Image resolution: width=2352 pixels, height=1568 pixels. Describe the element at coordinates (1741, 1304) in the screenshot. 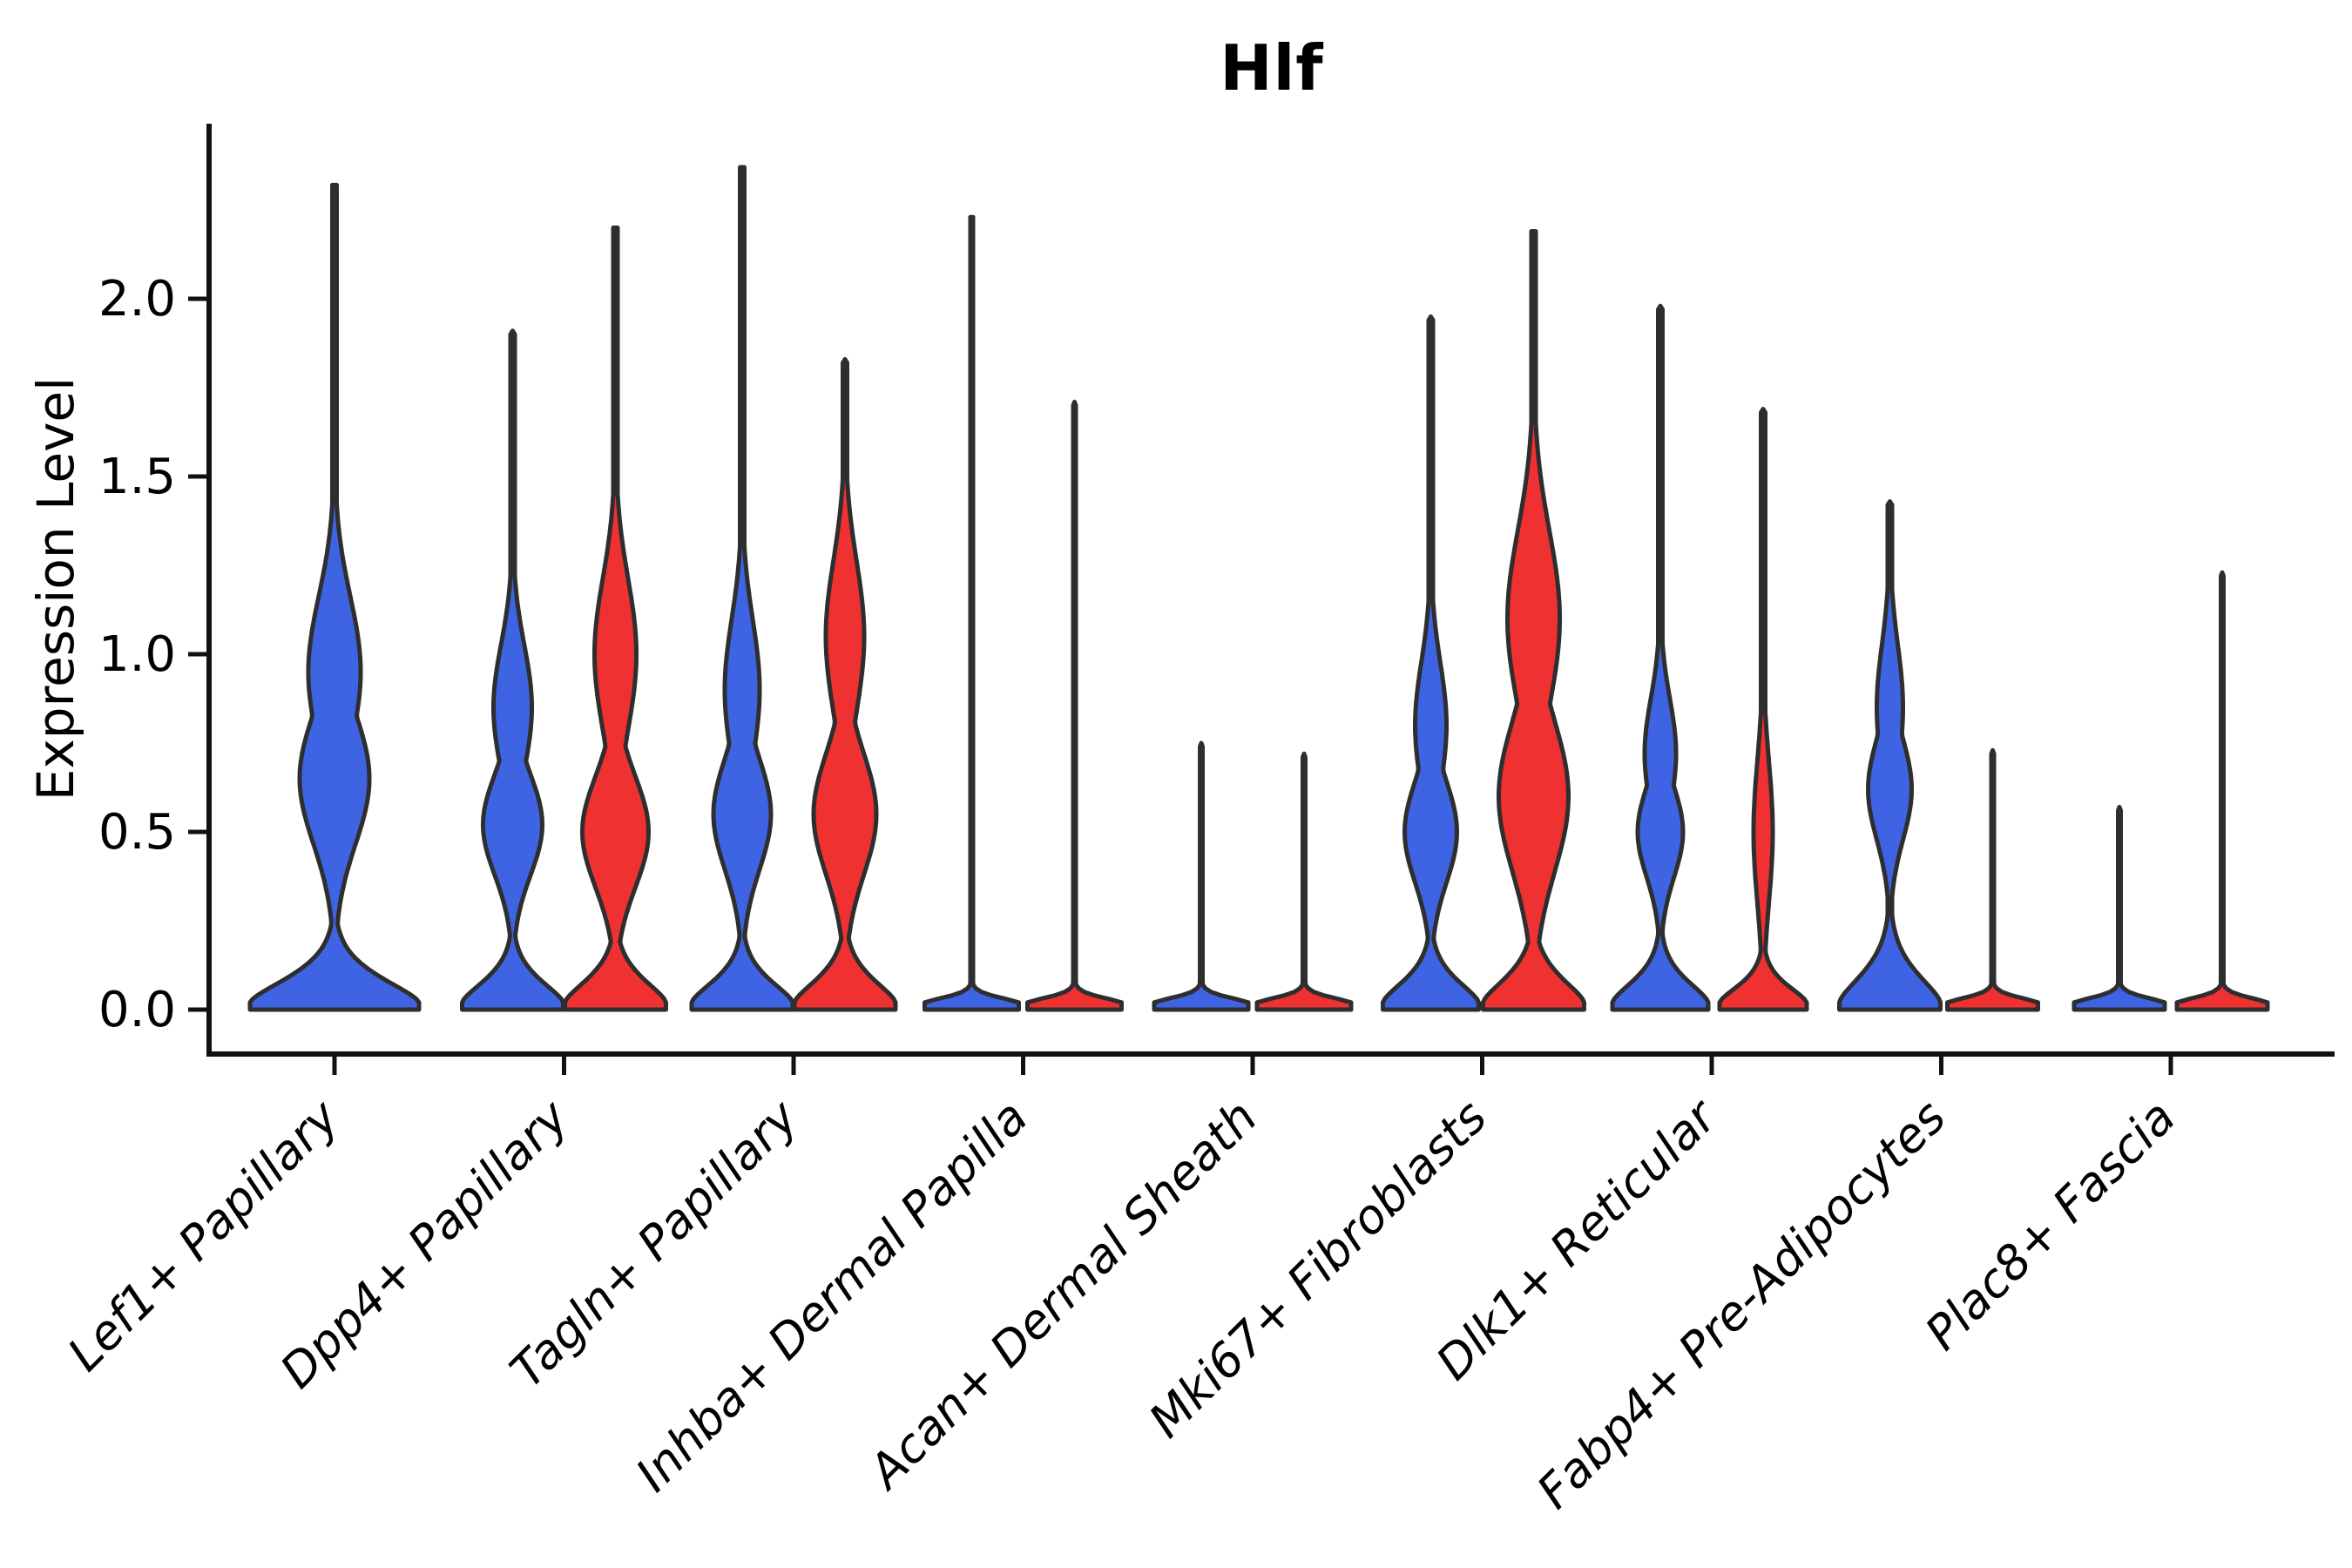

I see `x-tick-label: Fabp4+ Pre-Adipocytes` at that location.